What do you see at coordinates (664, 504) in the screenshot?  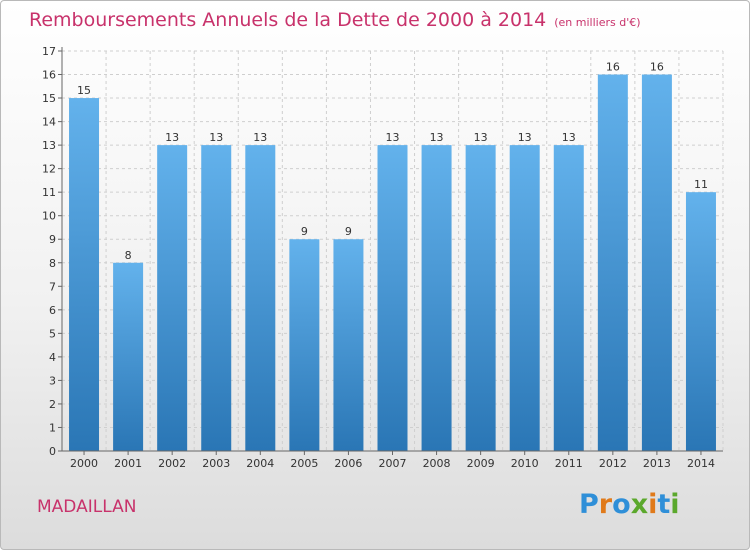 I see `logo-letter: t` at bounding box center [664, 504].